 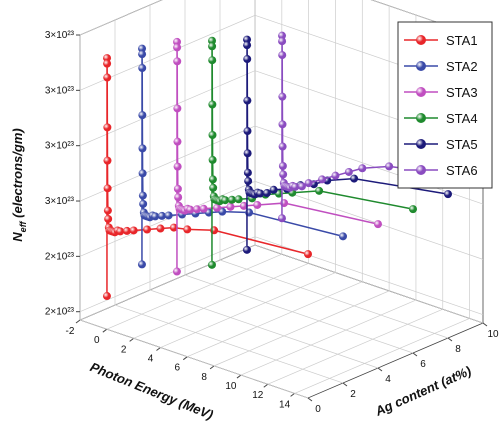 What do you see at coordinates (493, 334) in the screenshot?
I see `y-tick-label: 10` at bounding box center [493, 334].